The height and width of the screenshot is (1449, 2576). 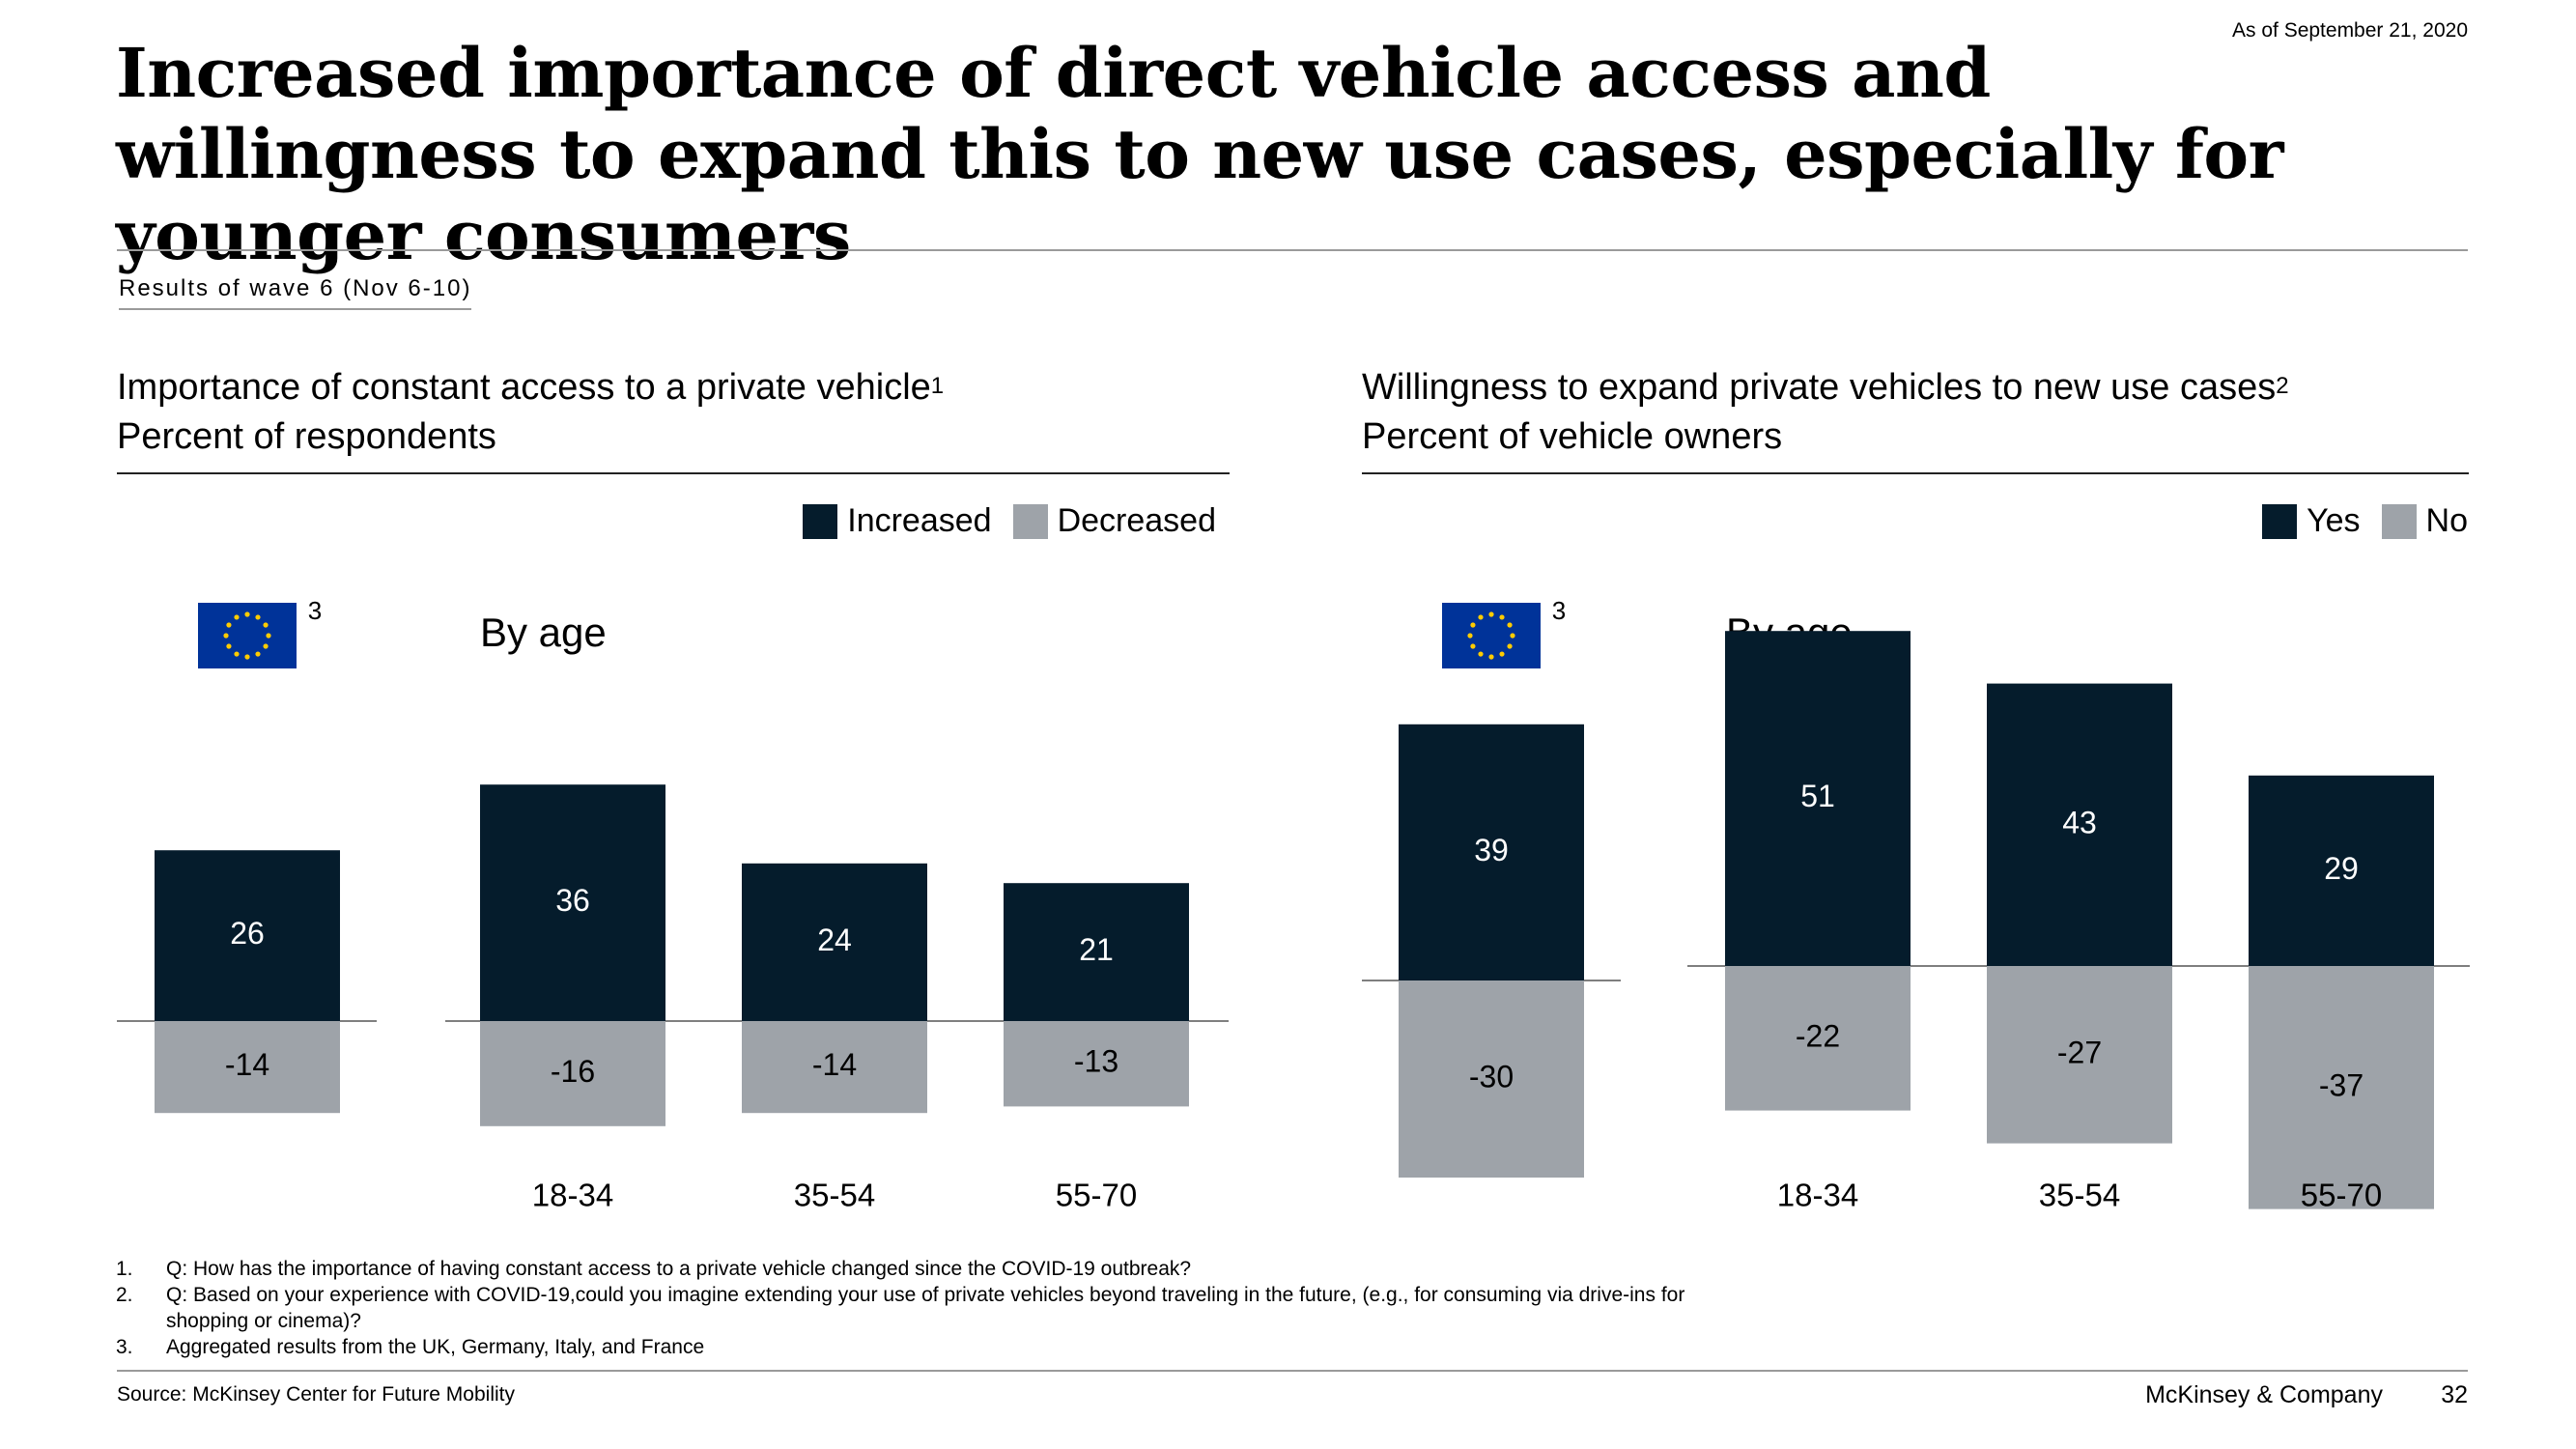 I want to click on right-chart-title-footnote: 2, so click(x=2282, y=386).